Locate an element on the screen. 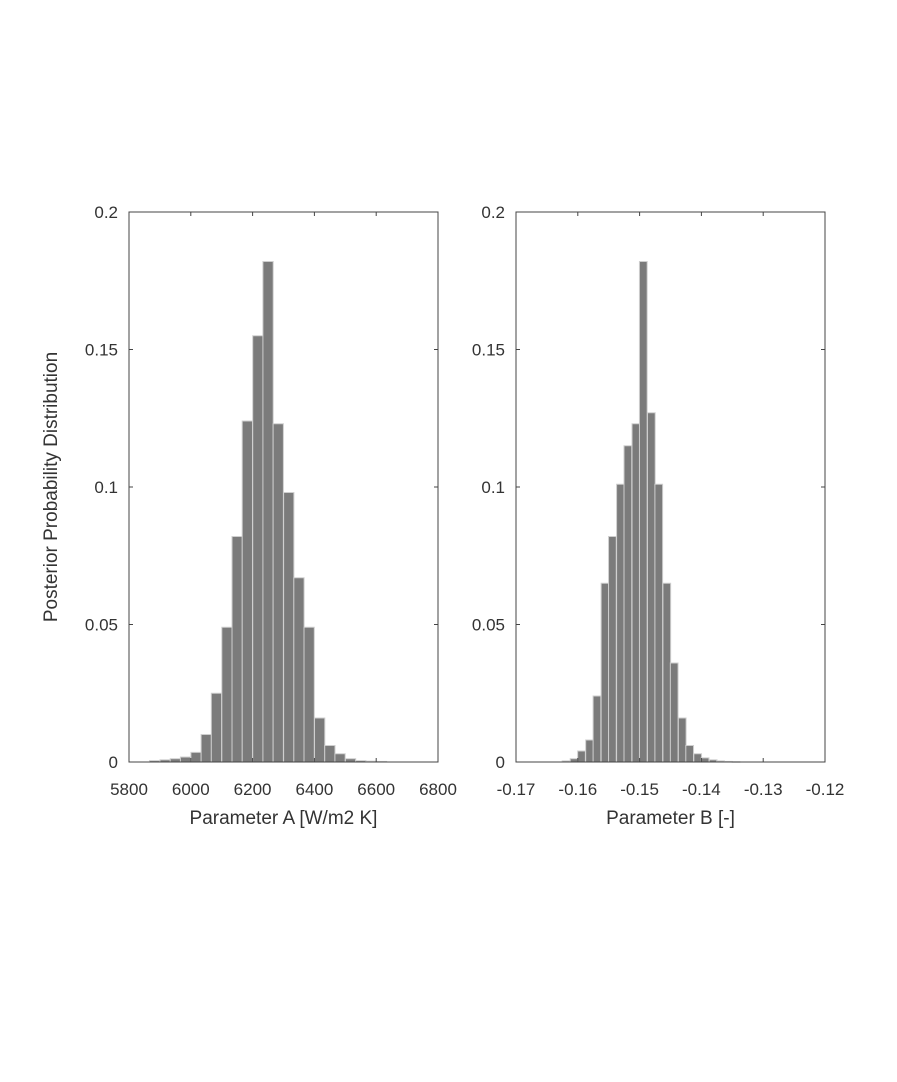  x-axis-title: Parameter A [W/m2 K] is located at coordinates (284, 818).